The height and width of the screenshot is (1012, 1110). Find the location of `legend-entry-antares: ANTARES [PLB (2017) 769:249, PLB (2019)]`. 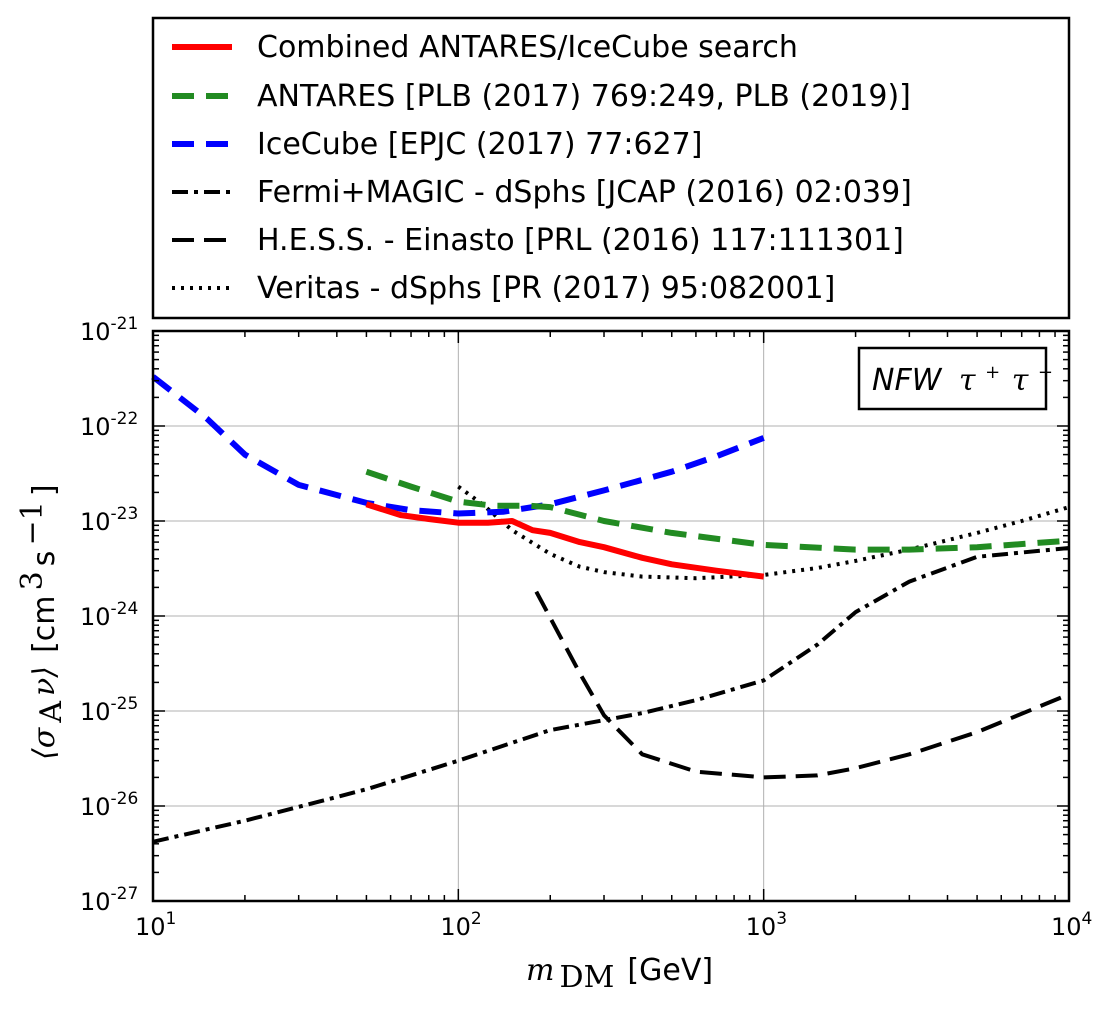

legend-entry-antares: ANTARES [PLB (2017) 769:249, PLB (2019)] is located at coordinates (541, 96).